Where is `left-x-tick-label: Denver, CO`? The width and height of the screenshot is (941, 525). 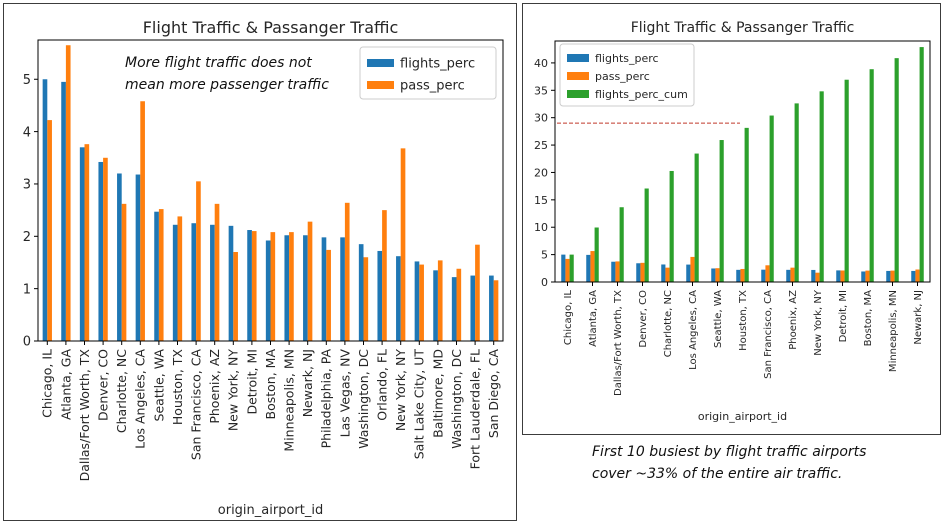
left-x-tick-label: Denver, CO is located at coordinates (102, 385).